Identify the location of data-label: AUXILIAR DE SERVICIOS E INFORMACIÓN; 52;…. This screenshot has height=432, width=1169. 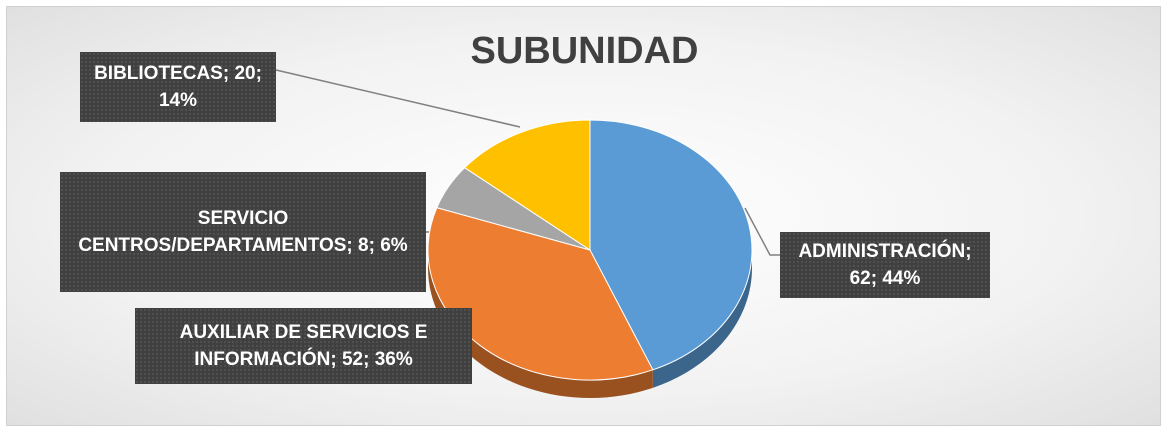
(303, 346).